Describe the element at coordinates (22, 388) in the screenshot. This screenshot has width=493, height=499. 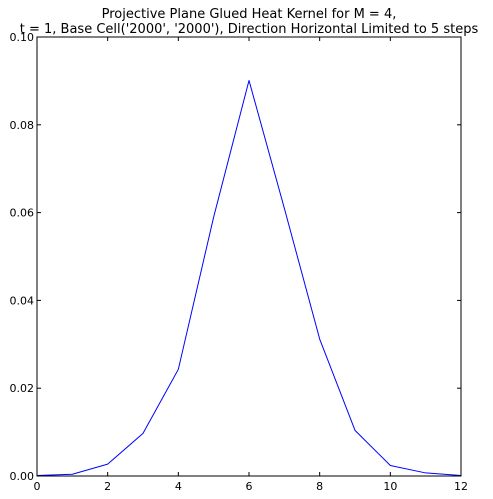
I see `y-tick-label: 0.02` at that location.